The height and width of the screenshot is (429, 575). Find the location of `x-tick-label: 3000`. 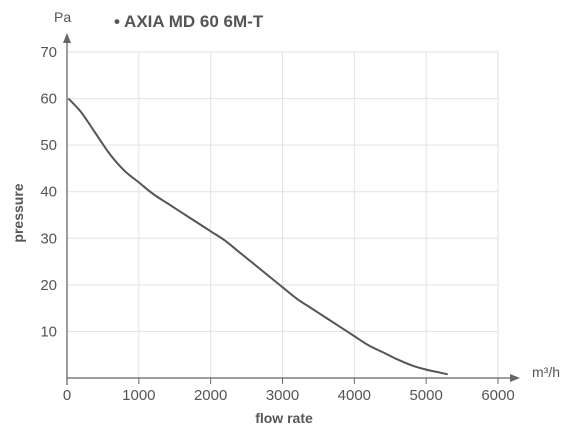

x-tick-label: 3000 is located at coordinates (282, 395).